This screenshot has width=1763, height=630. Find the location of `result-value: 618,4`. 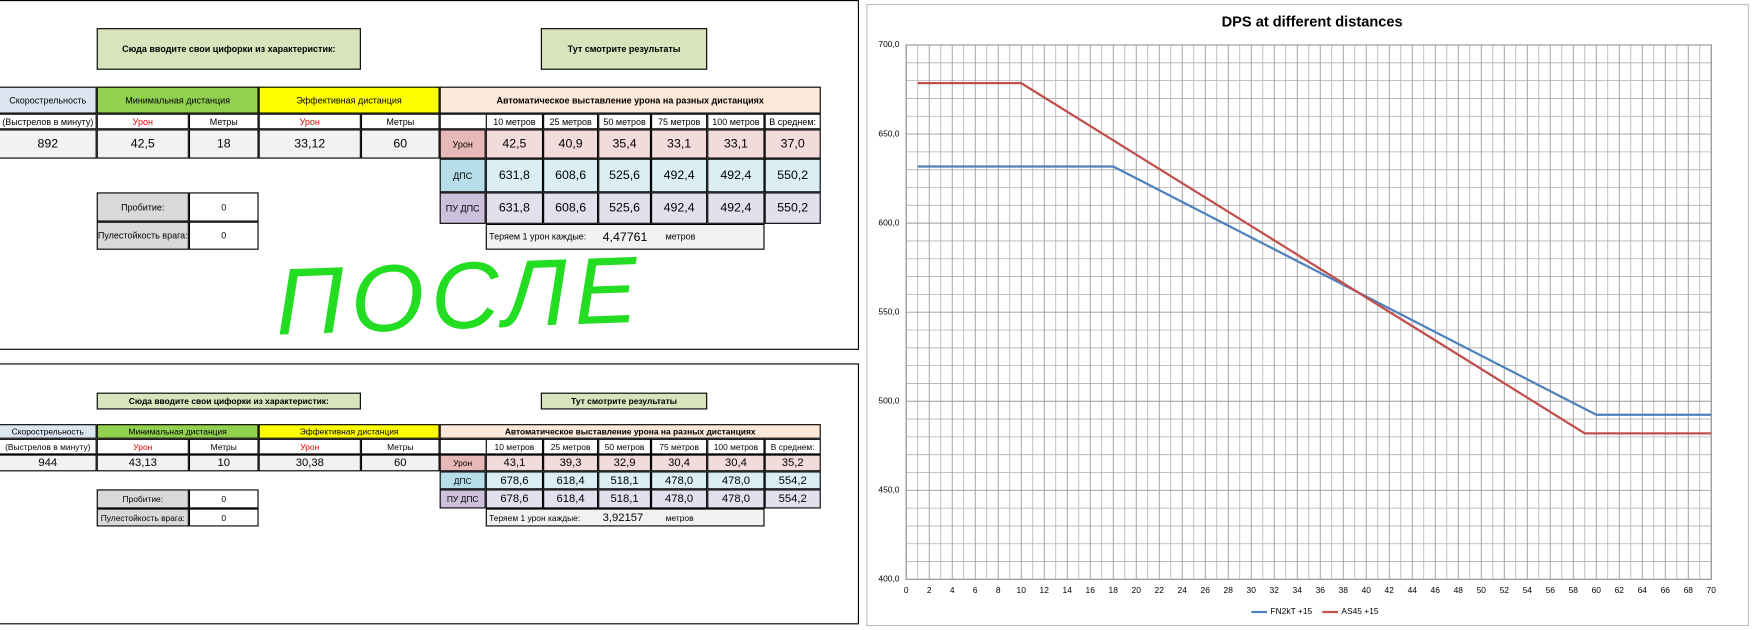

result-value: 618,4 is located at coordinates (571, 499).